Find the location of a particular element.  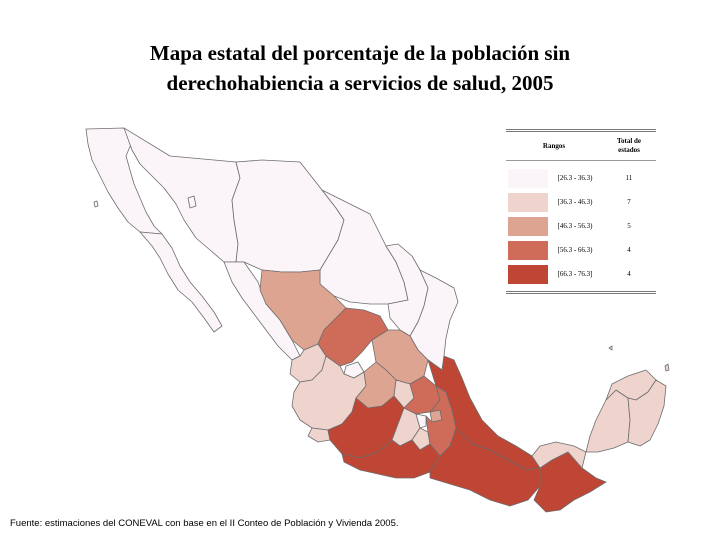

legend-header: Rangos Total de estados is located at coordinates (581, 146).